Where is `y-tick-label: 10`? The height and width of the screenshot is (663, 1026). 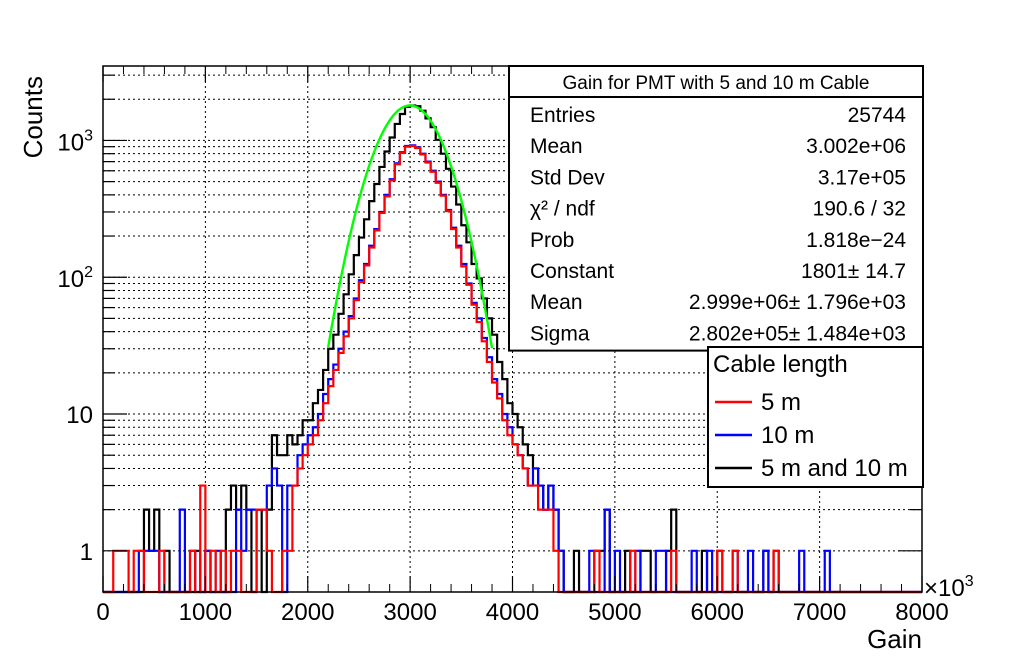
y-tick-label: 10 is located at coordinates (79, 415).